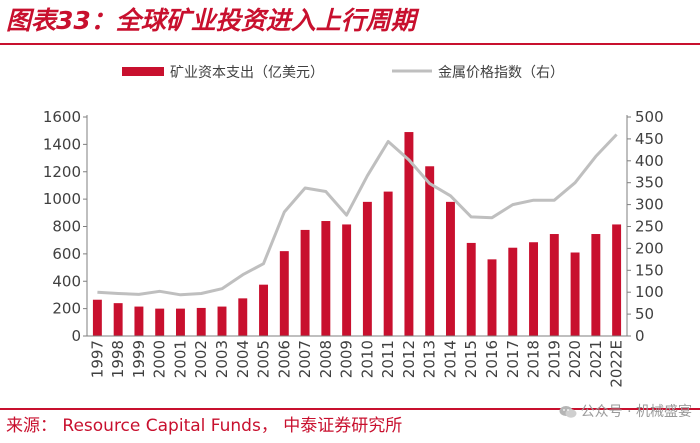  Describe the element at coordinates (388, 359) in the screenshot. I see `x-tick-label: 2011` at that location.